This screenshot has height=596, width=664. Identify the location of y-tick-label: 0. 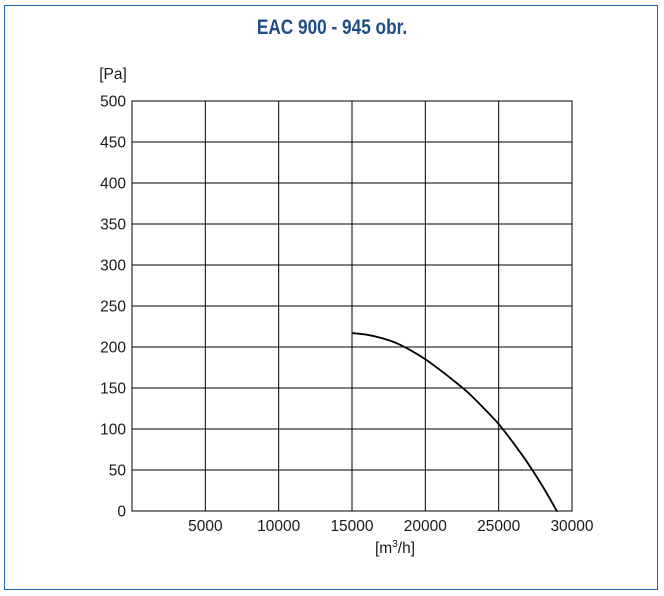
(121, 512).